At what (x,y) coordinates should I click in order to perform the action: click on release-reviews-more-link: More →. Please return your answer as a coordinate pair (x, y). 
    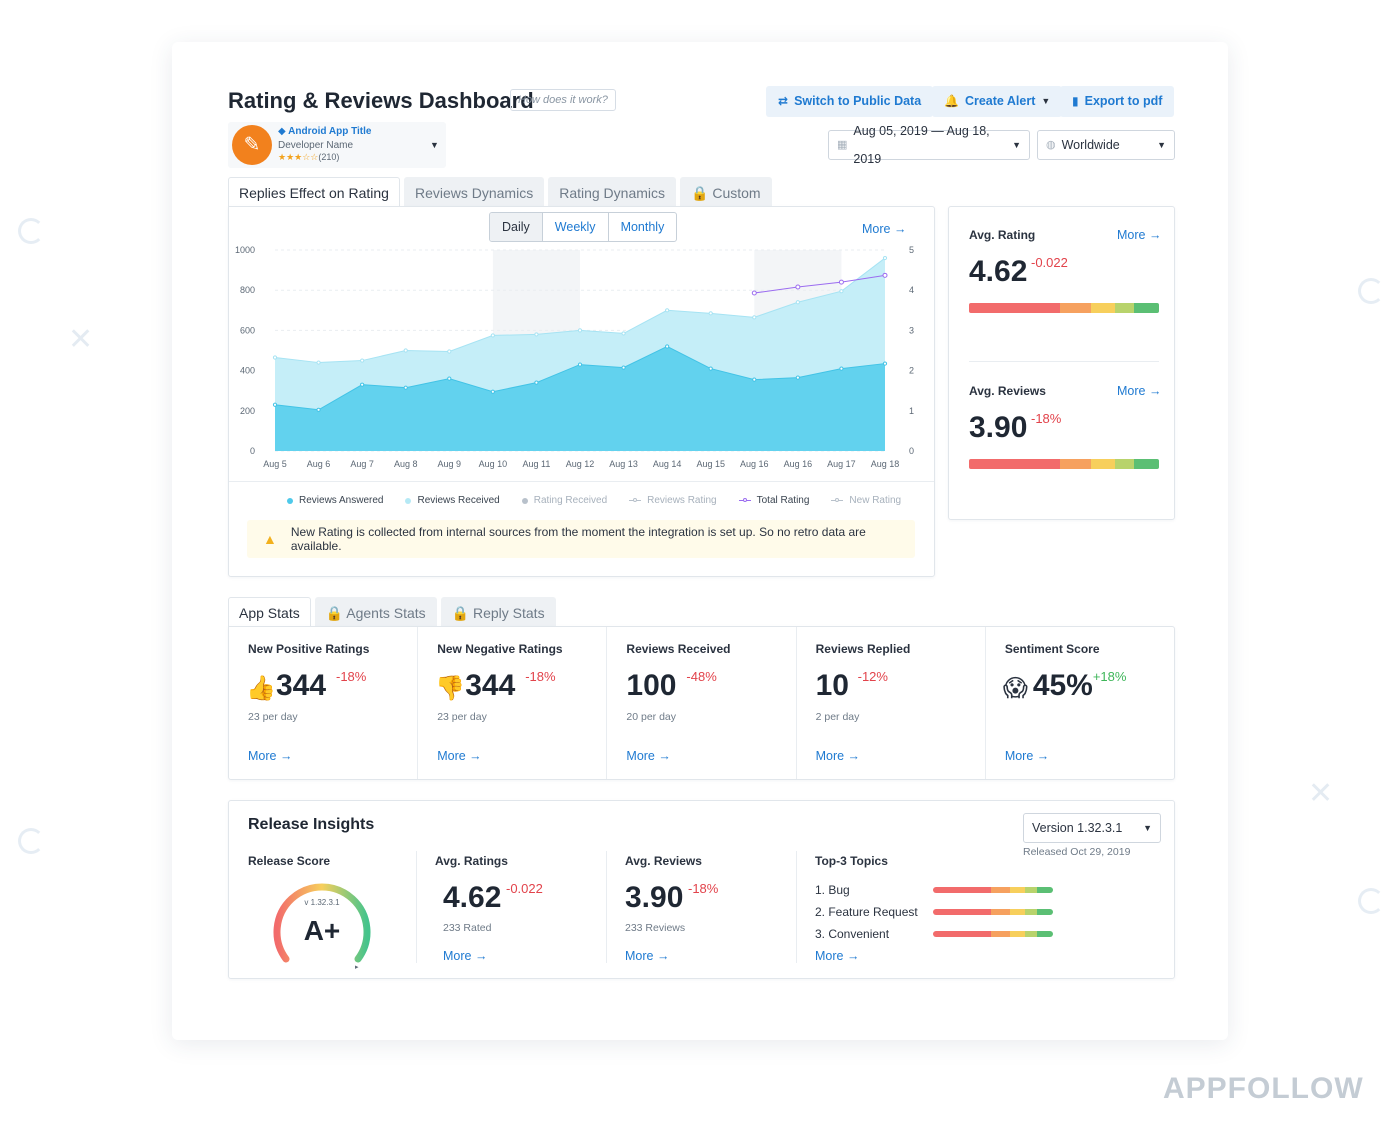
    Looking at the image, I should click on (647, 956).